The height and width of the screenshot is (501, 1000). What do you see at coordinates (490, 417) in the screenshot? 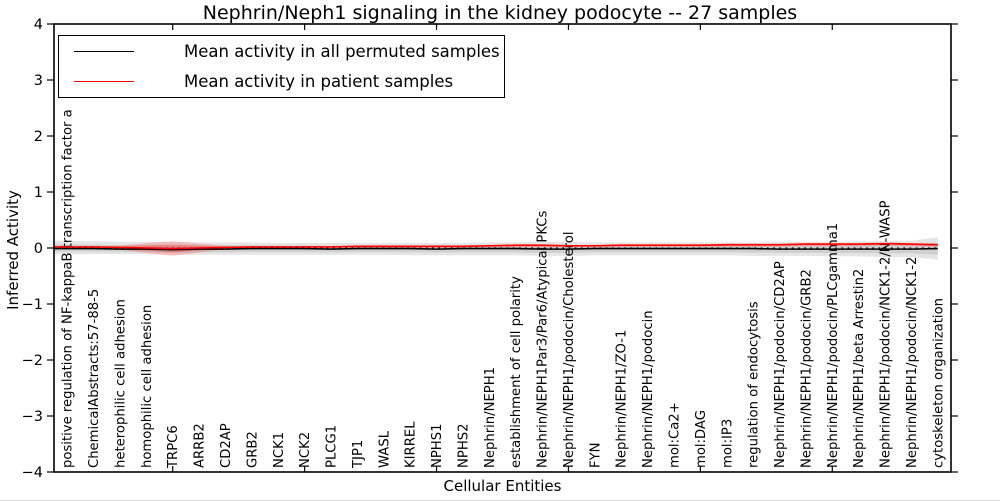
I see `x-category-label: Nephrin/NEPH1` at bounding box center [490, 417].